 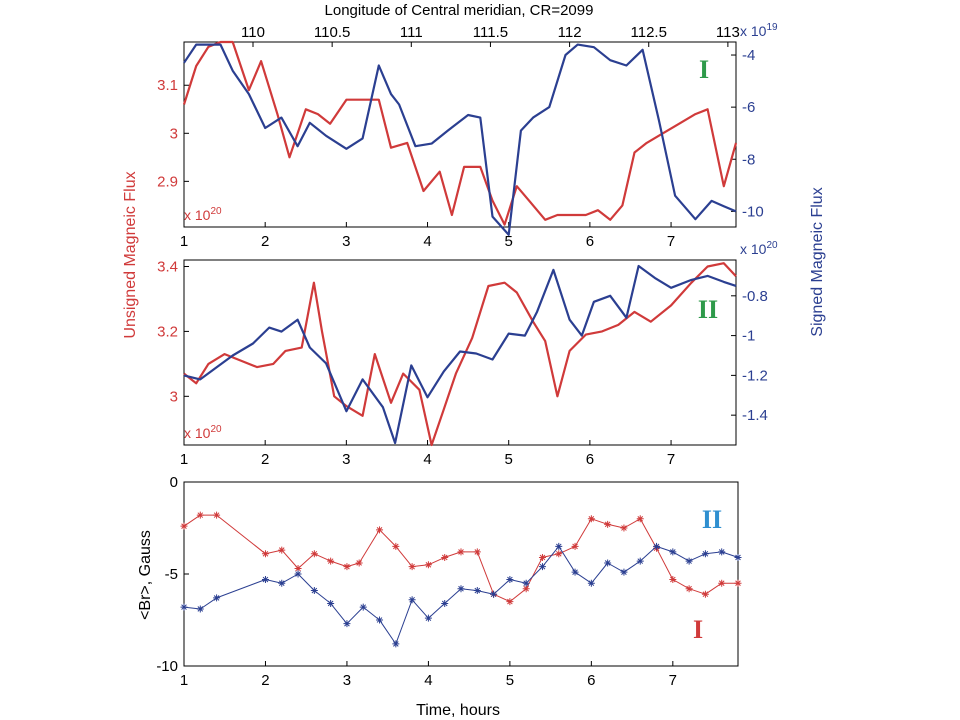 What do you see at coordinates (712, 519) in the screenshot?
I see `series-label-II: II` at bounding box center [712, 519].